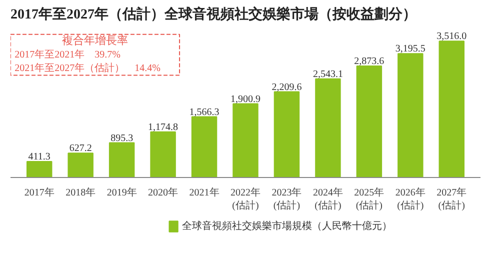 The width and height of the screenshot is (499, 278). I want to click on data-label: 1,174.8, so click(163, 127).